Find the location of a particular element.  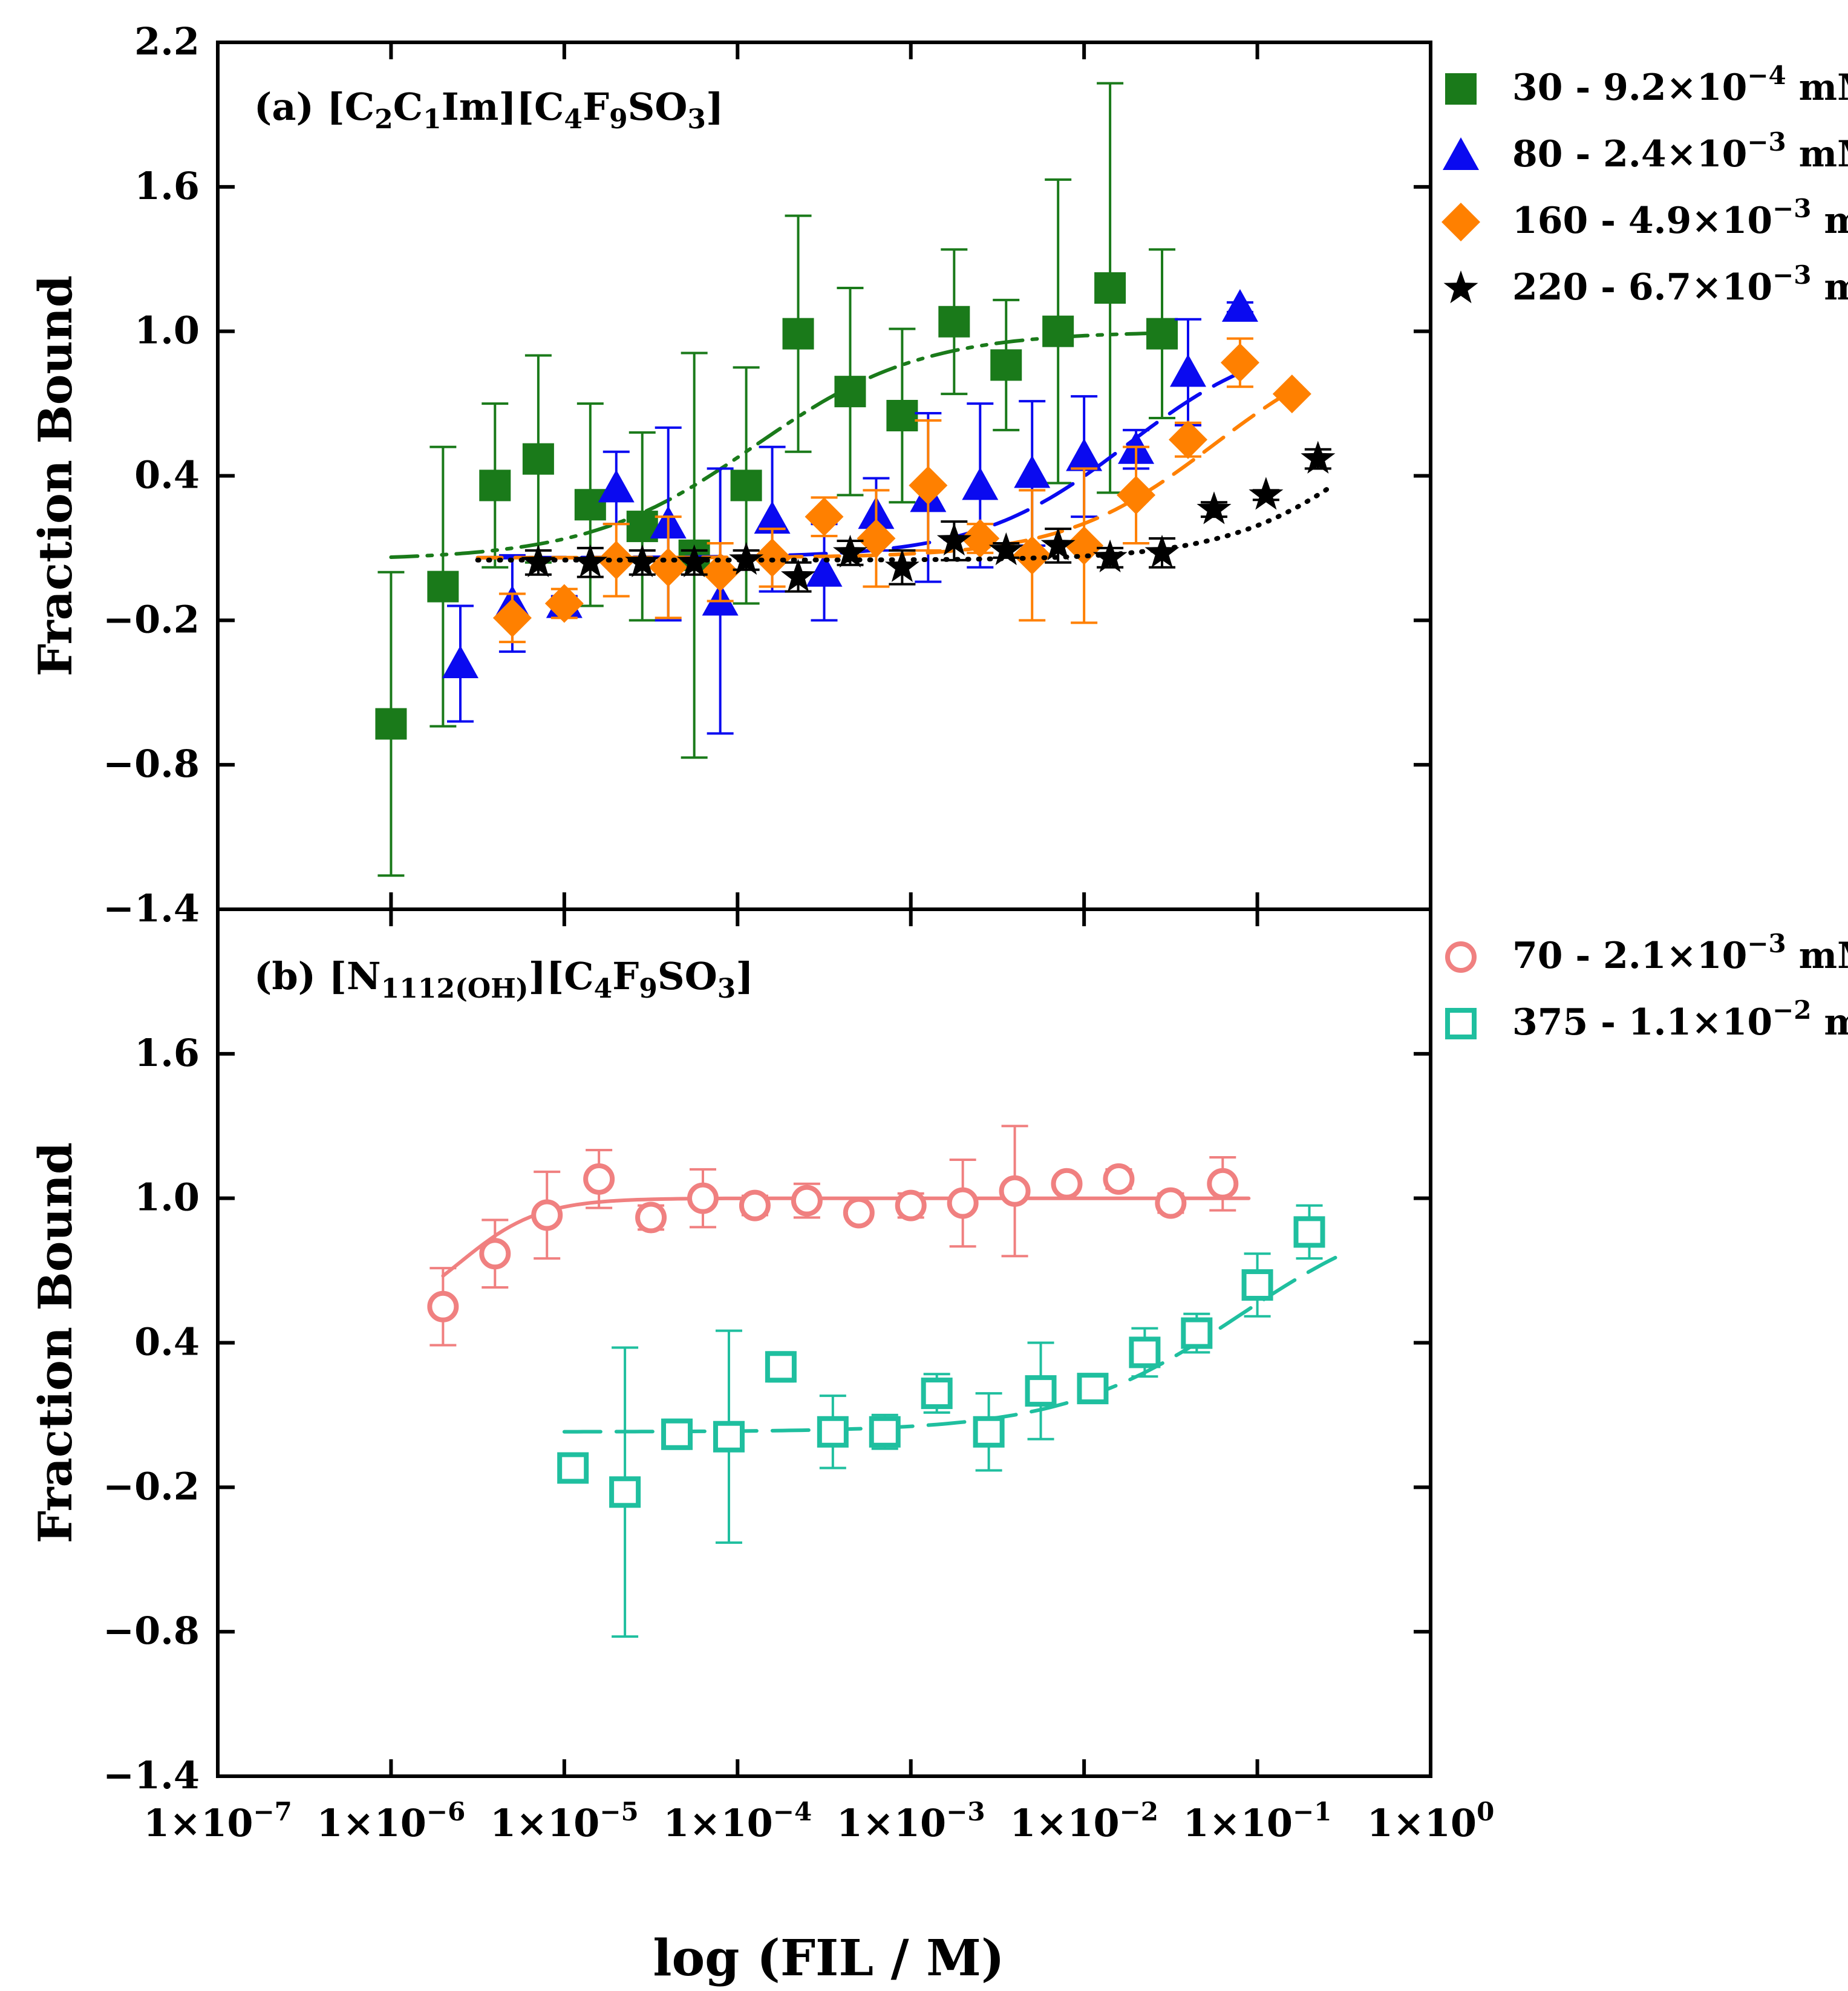

title-subscript: 4 is located at coordinates (603, 988).